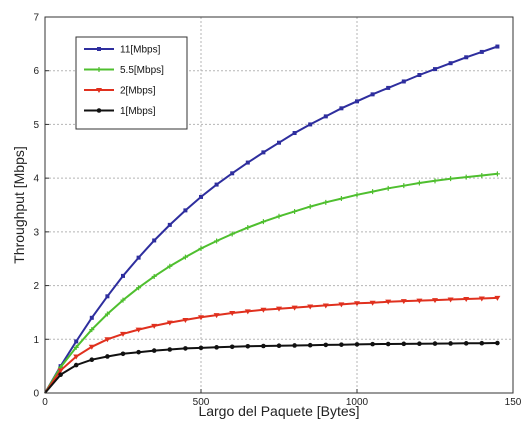 Image resolution: width=532 pixels, height=427 pixels. I want to click on legend-label: 11[Mbps], so click(140, 50).